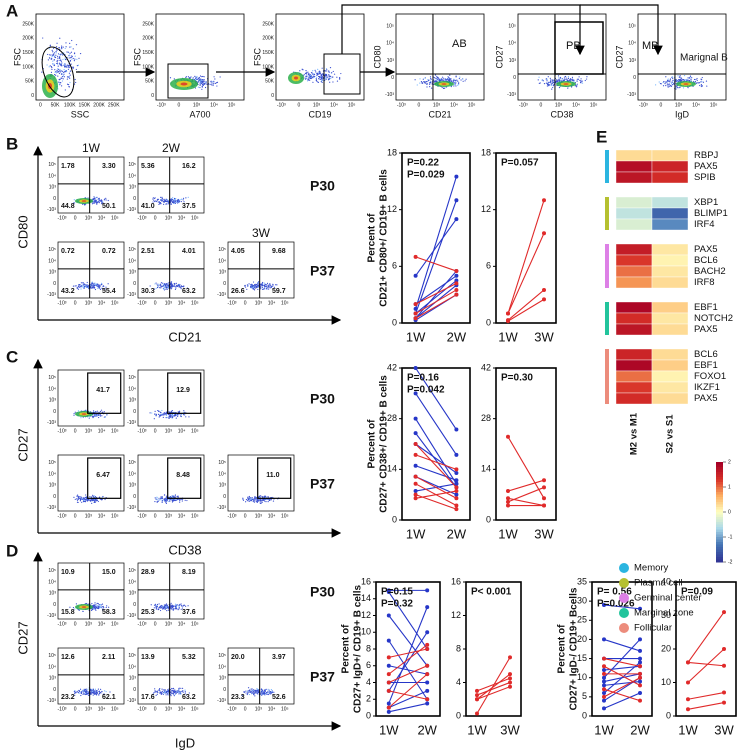 The height and width of the screenshot is (753, 750). I want to click on y-tick-label: 18, so click(486, 152).